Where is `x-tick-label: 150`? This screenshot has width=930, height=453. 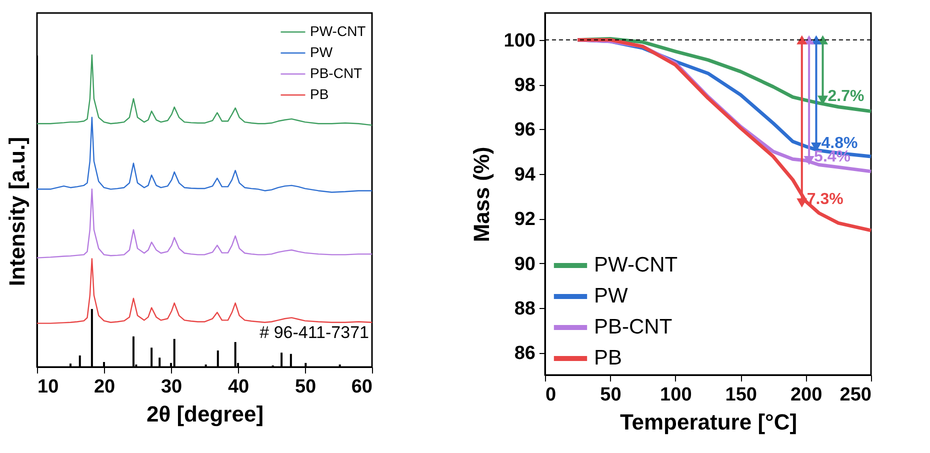 x-tick-label: 150 is located at coordinates (741, 395).